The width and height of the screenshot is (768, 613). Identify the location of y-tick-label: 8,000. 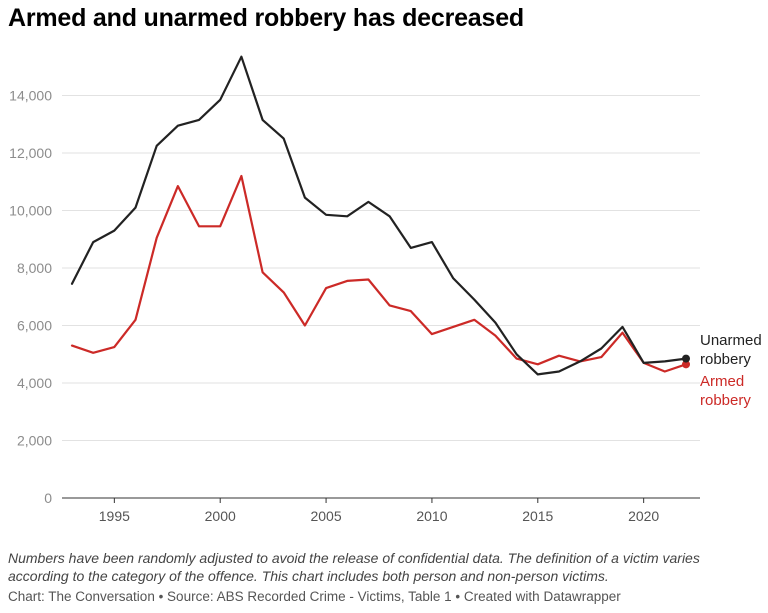
(34, 268).